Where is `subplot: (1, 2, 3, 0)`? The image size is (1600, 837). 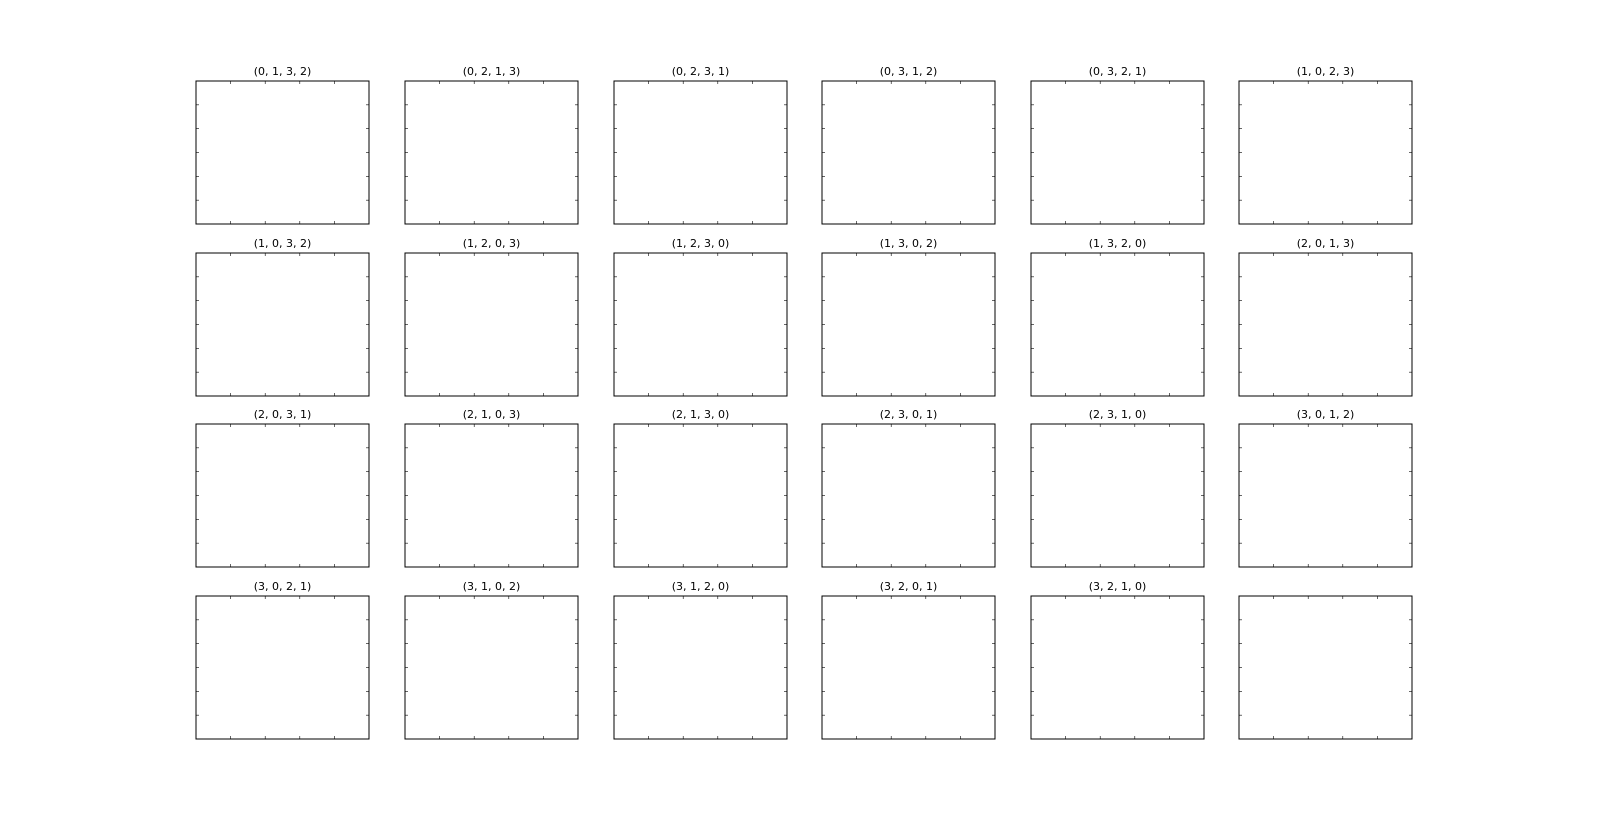 subplot: (1, 2, 3, 0) is located at coordinates (700, 317).